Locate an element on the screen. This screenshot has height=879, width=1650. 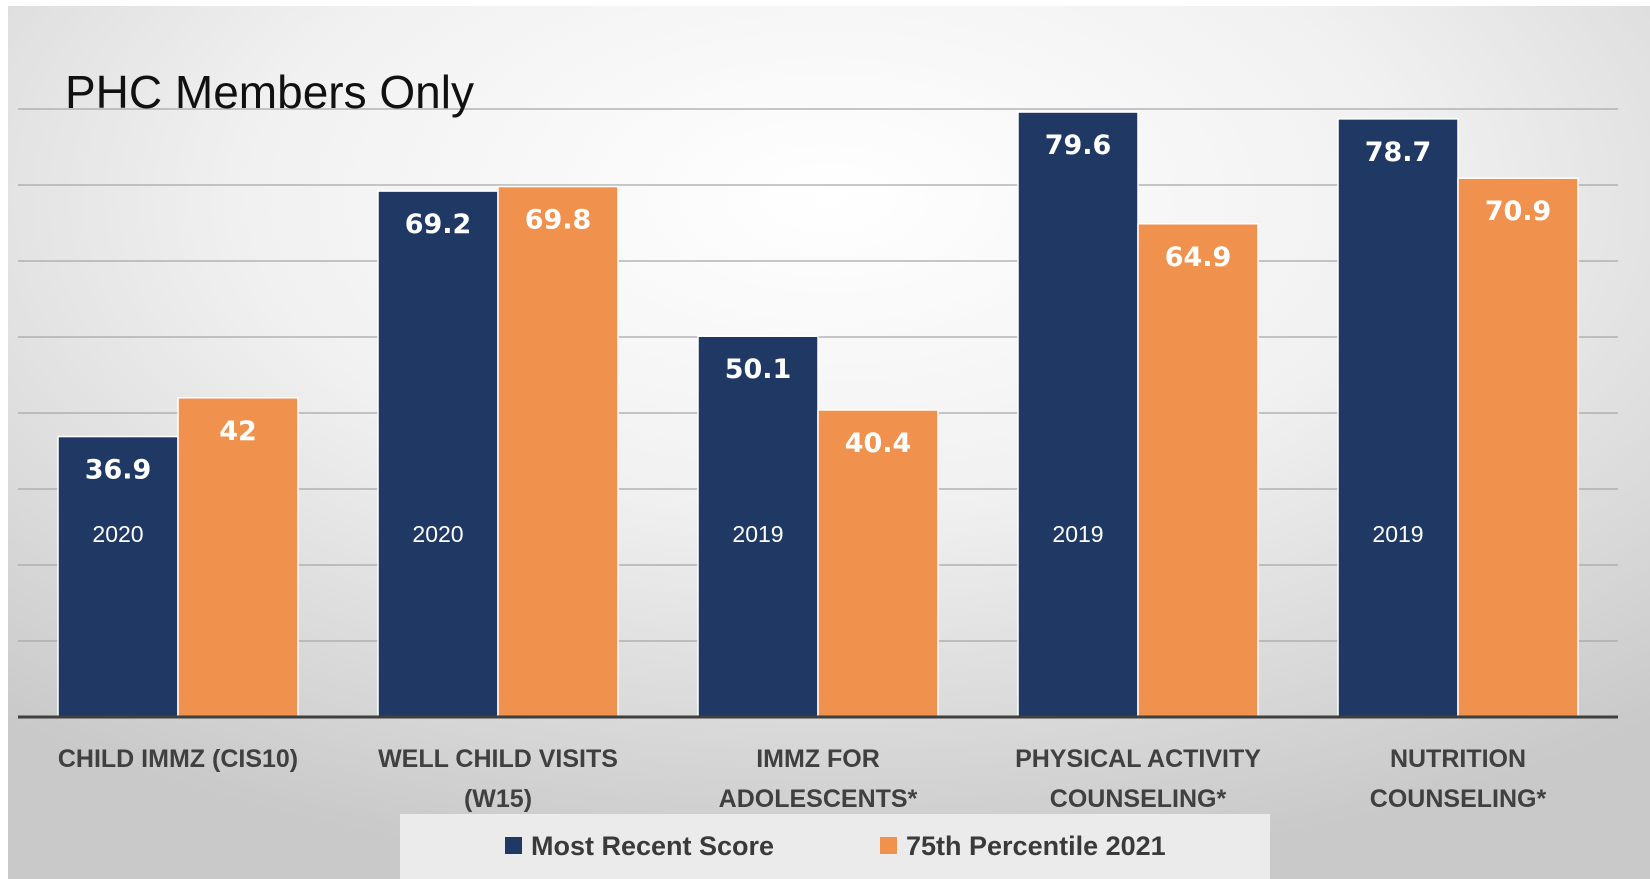
category-label: (W15) is located at coordinates (498, 799).